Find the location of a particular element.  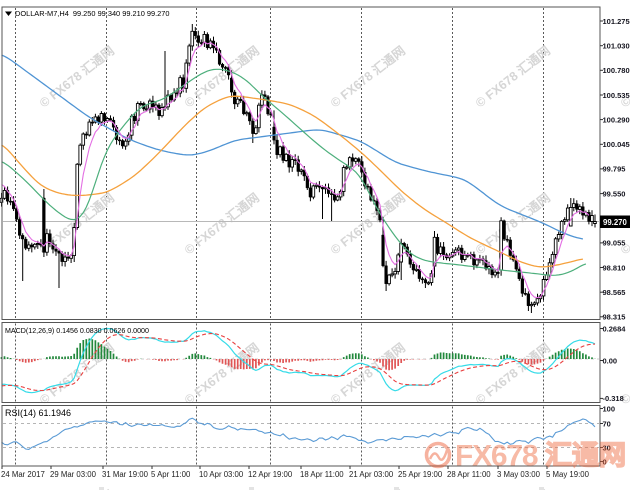

svg-text: 99.550 is located at coordinates (614, 193).